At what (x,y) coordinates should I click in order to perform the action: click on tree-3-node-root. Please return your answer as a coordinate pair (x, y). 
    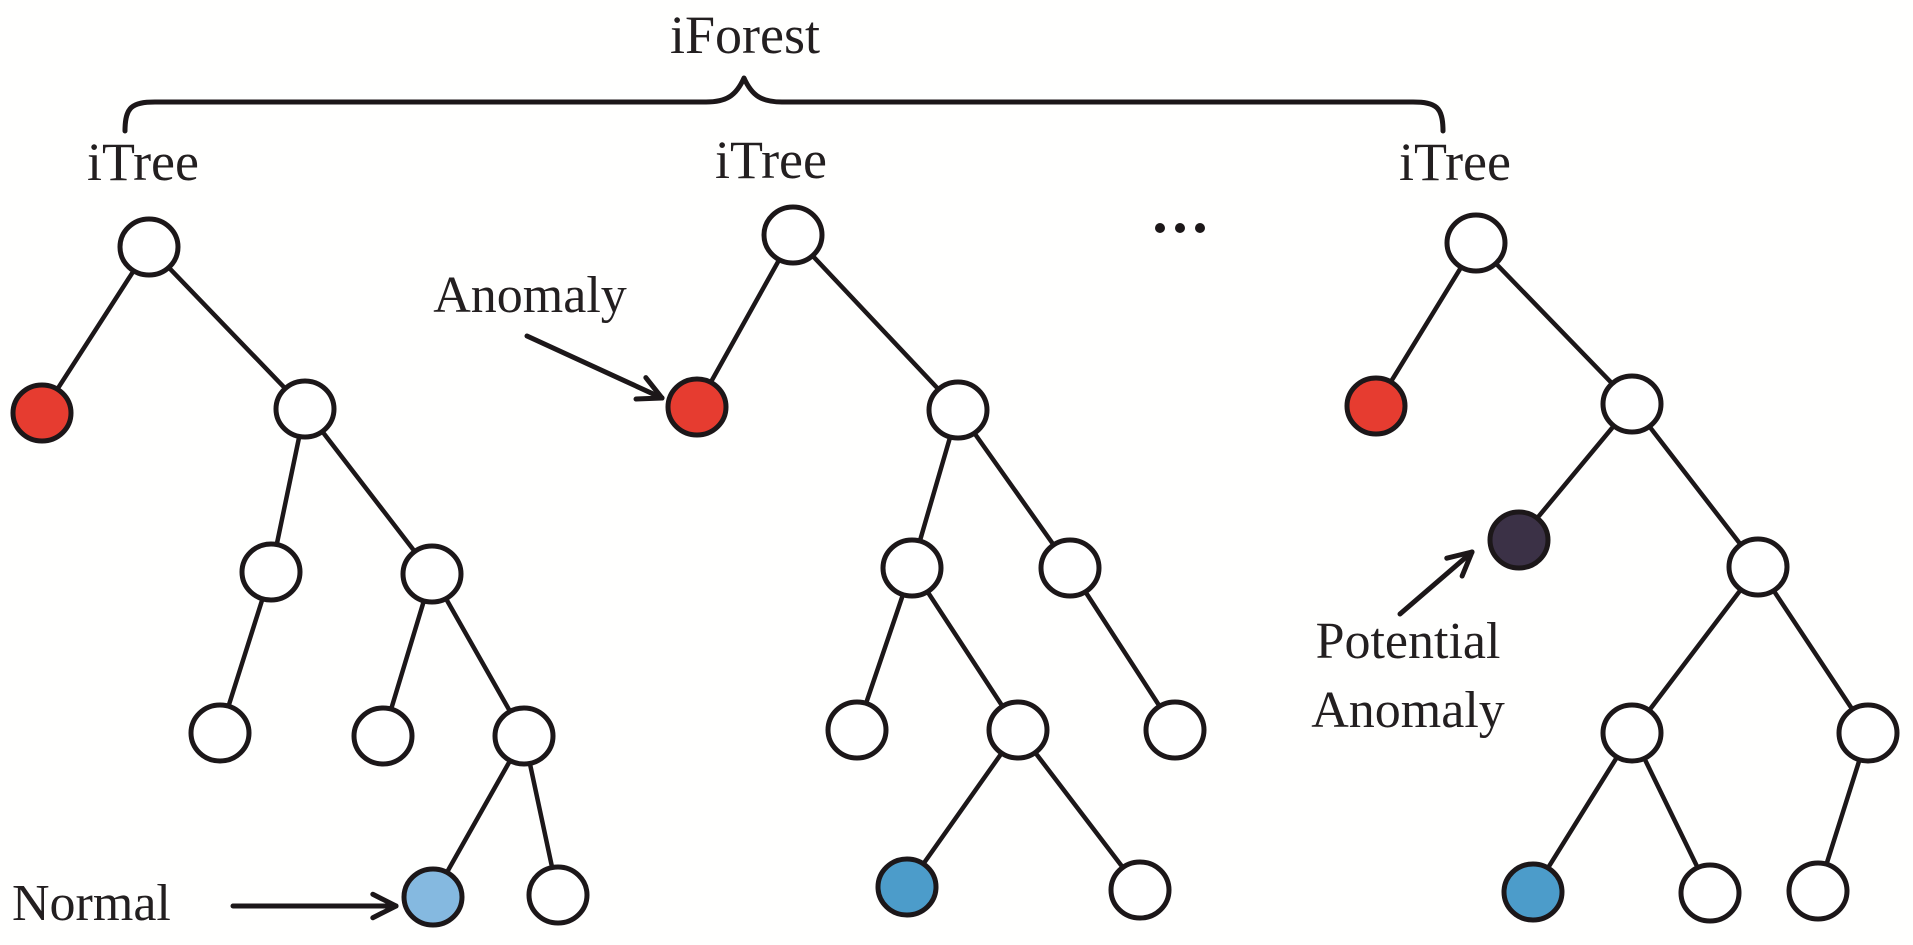
    Looking at the image, I should click on (1476, 243).